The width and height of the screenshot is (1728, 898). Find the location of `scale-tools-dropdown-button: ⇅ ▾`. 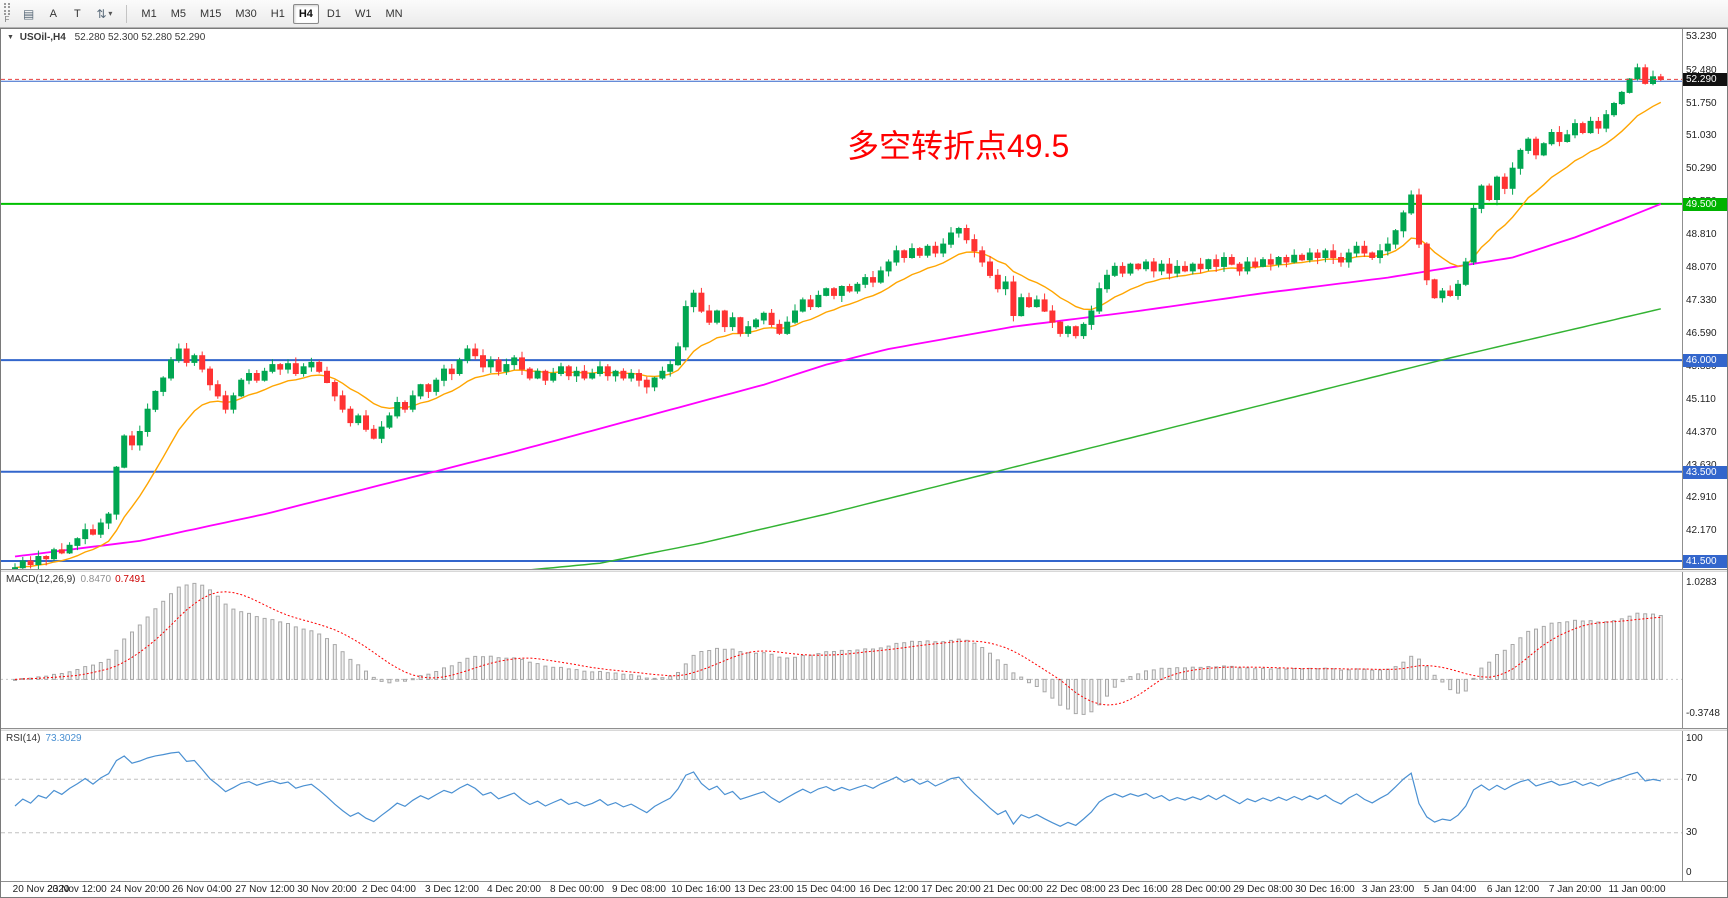

scale-tools-dropdown-button: ⇅ ▾ is located at coordinates (104, 14).